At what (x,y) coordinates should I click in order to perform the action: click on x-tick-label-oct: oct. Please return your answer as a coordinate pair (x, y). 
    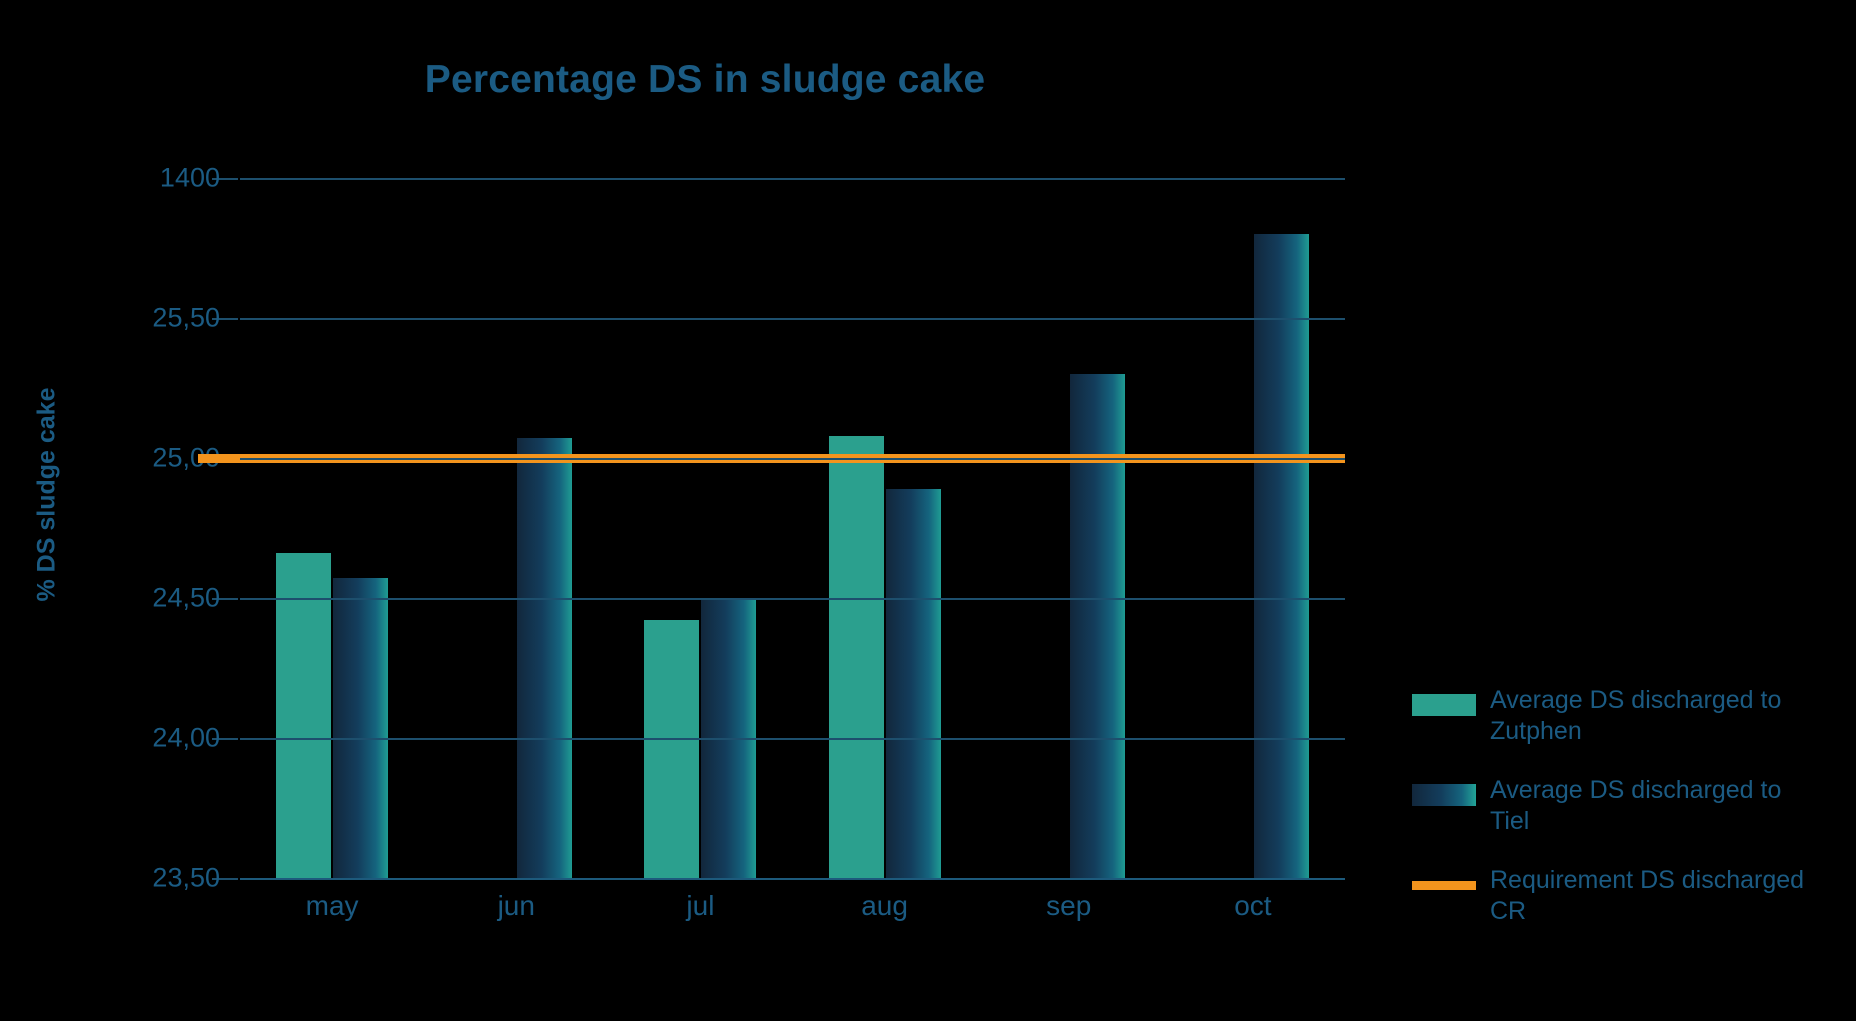
    Looking at the image, I should click on (1253, 905).